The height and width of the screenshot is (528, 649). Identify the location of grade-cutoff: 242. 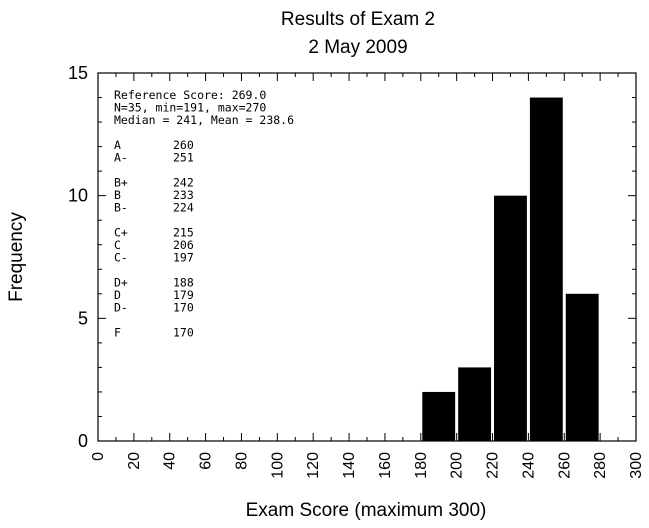
(183, 183).